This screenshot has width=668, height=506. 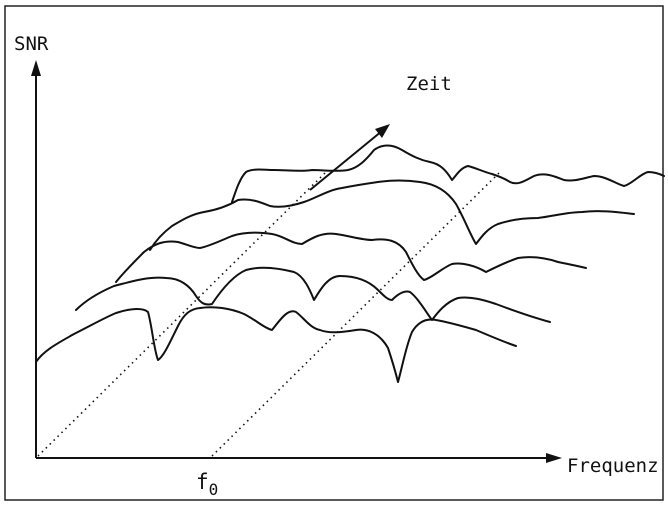 I want to click on x-axis-arrowhead, so click(x=554, y=458).